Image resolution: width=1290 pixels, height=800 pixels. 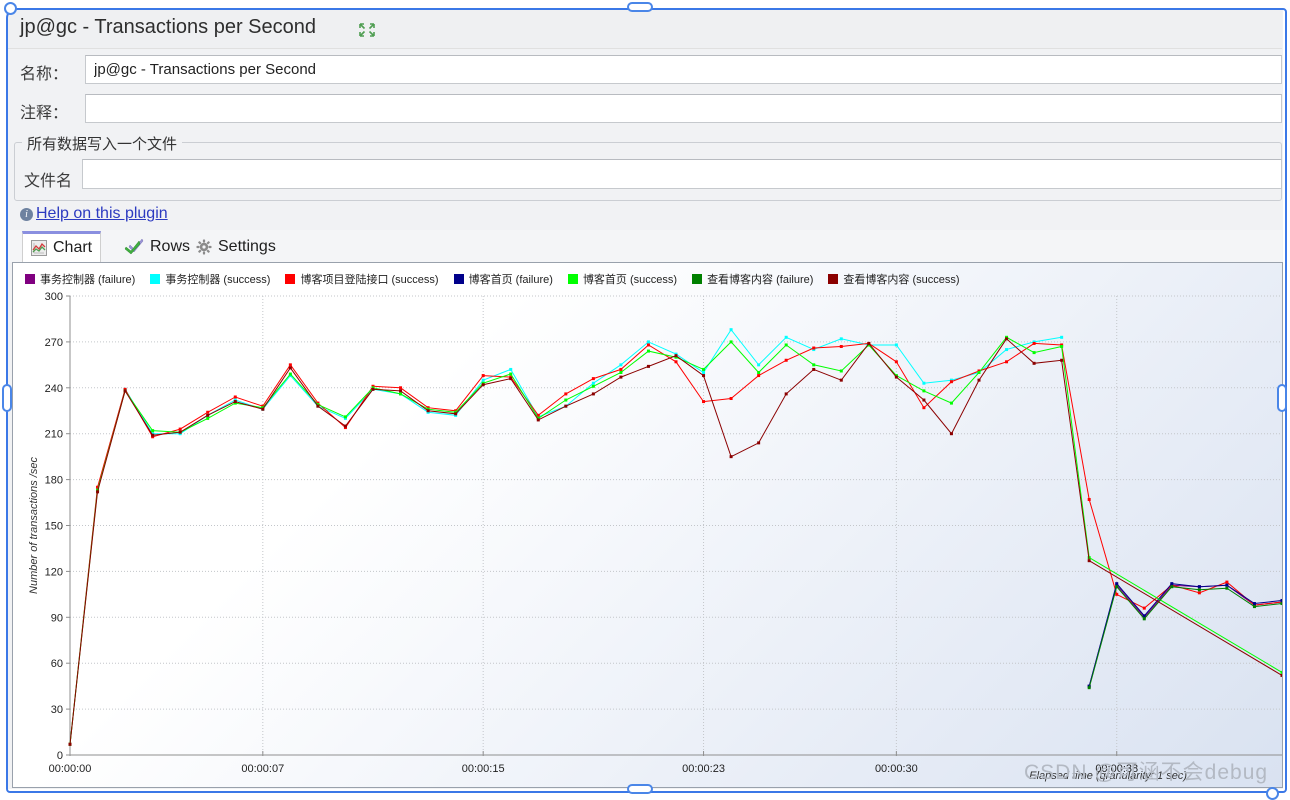 What do you see at coordinates (48, 181) in the screenshot?
I see `filename-label: 文件名` at bounding box center [48, 181].